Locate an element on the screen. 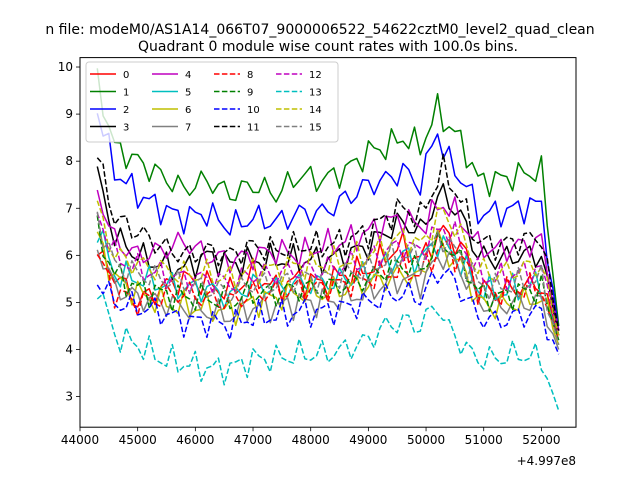 This screenshot has height=480, width=640. x-tick-label: 51000 is located at coordinates (484, 440).